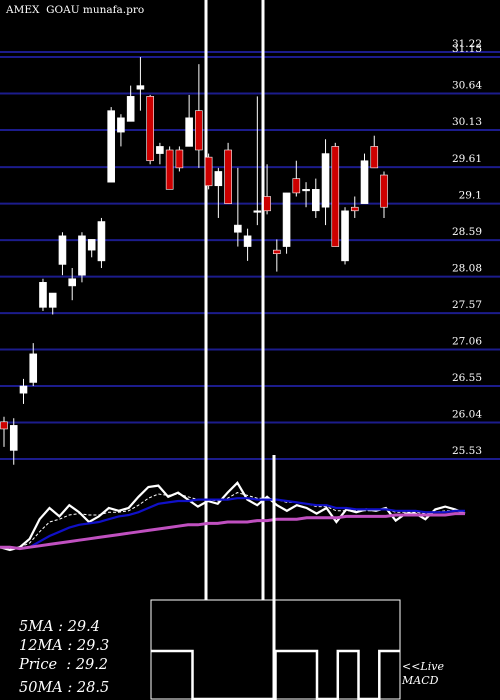 The image size is (500, 700). Describe the element at coordinates (467, 85) in the screenshot. I see `price-tick-label: 30.64` at that location.